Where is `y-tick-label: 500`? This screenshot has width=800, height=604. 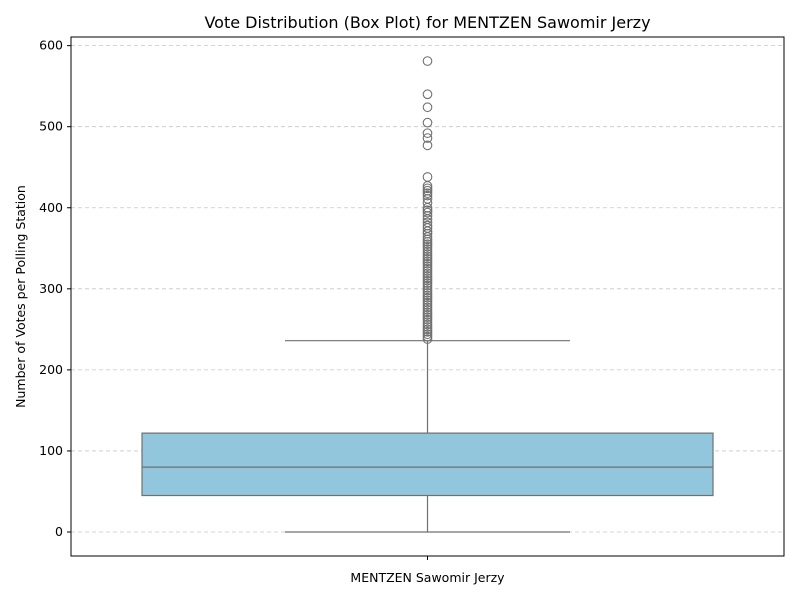
y-tick-label: 500 is located at coordinates (51, 126).